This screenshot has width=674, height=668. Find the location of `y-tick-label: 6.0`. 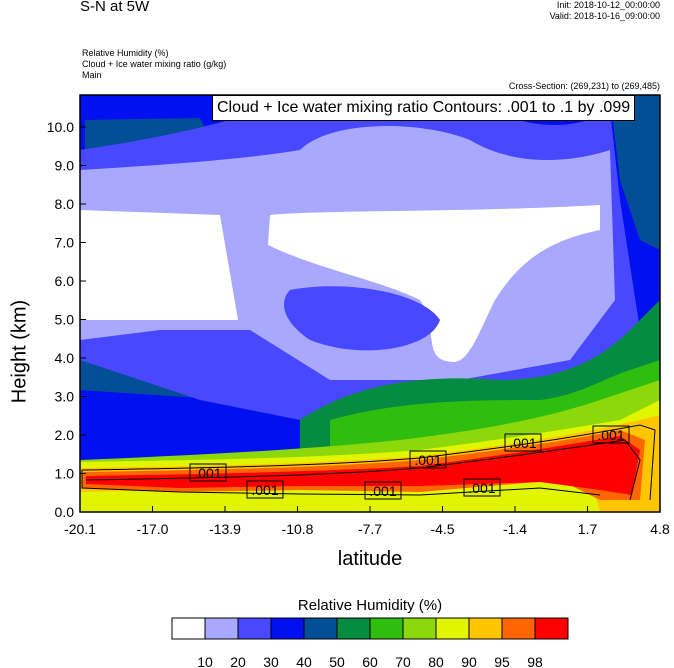

y-tick-label: 6.0 is located at coordinates (65, 281).